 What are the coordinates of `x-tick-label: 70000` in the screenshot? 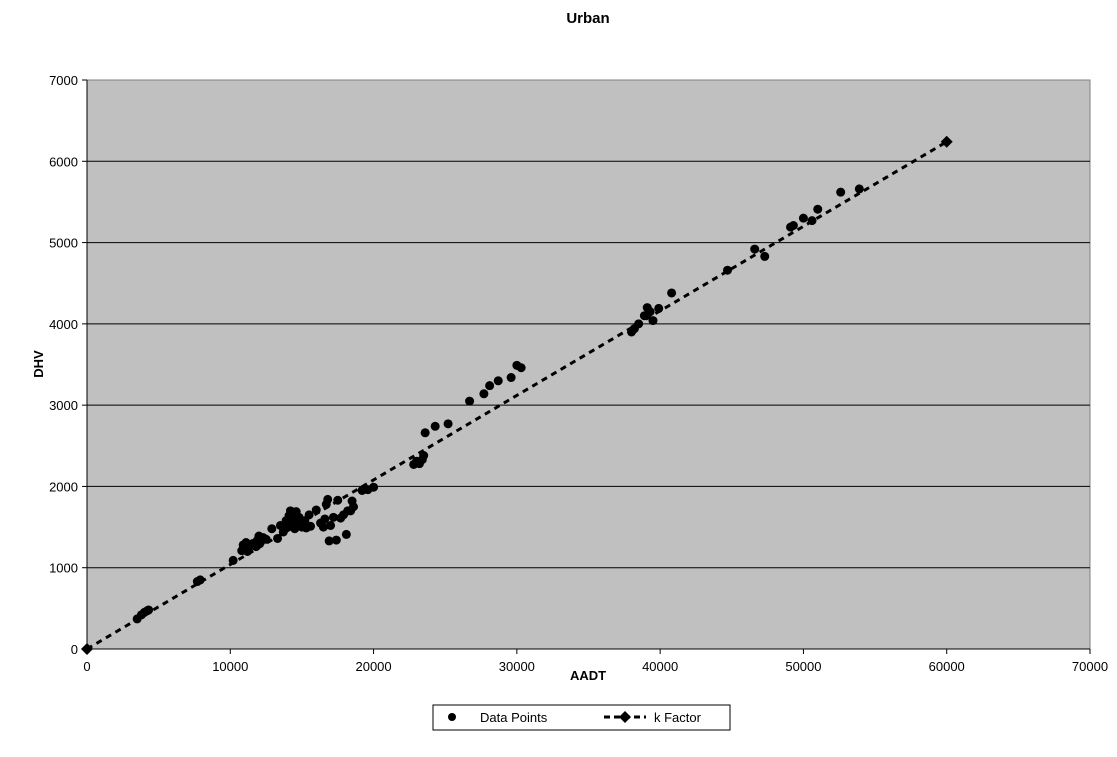 It's located at (1090, 666).